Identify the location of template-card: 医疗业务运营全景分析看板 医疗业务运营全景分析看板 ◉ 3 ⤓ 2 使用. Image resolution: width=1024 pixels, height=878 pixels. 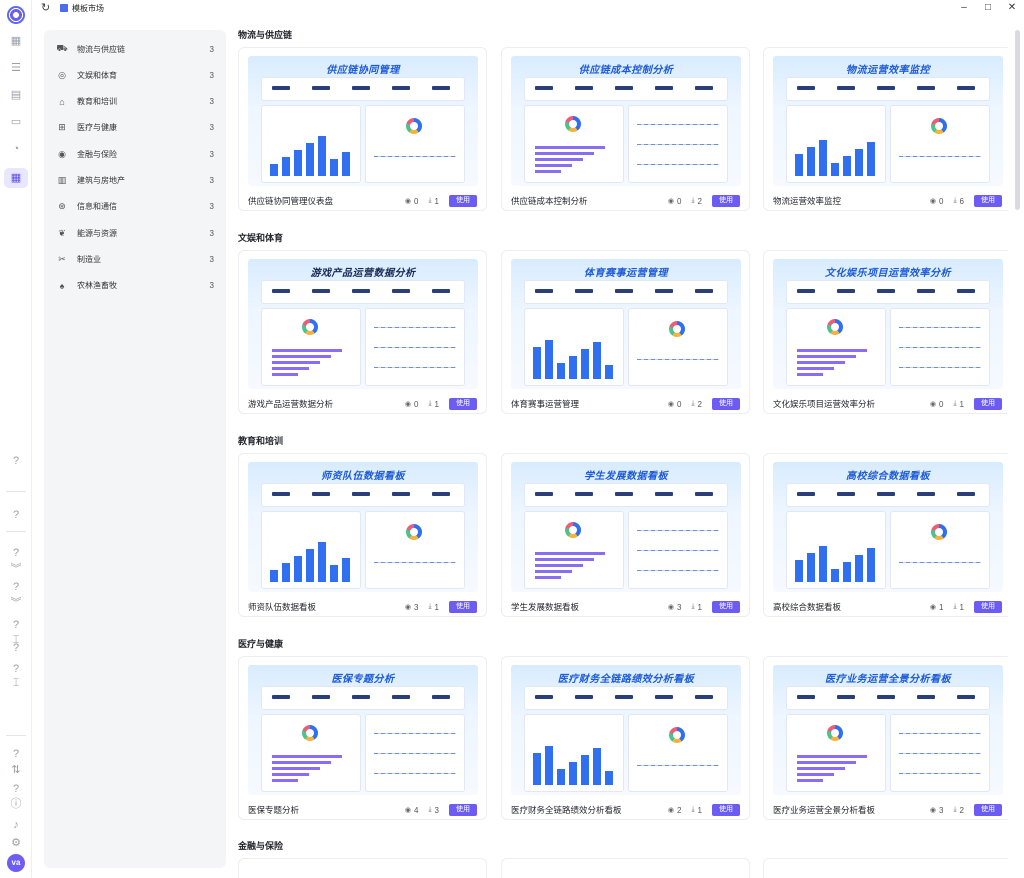
(885, 738).